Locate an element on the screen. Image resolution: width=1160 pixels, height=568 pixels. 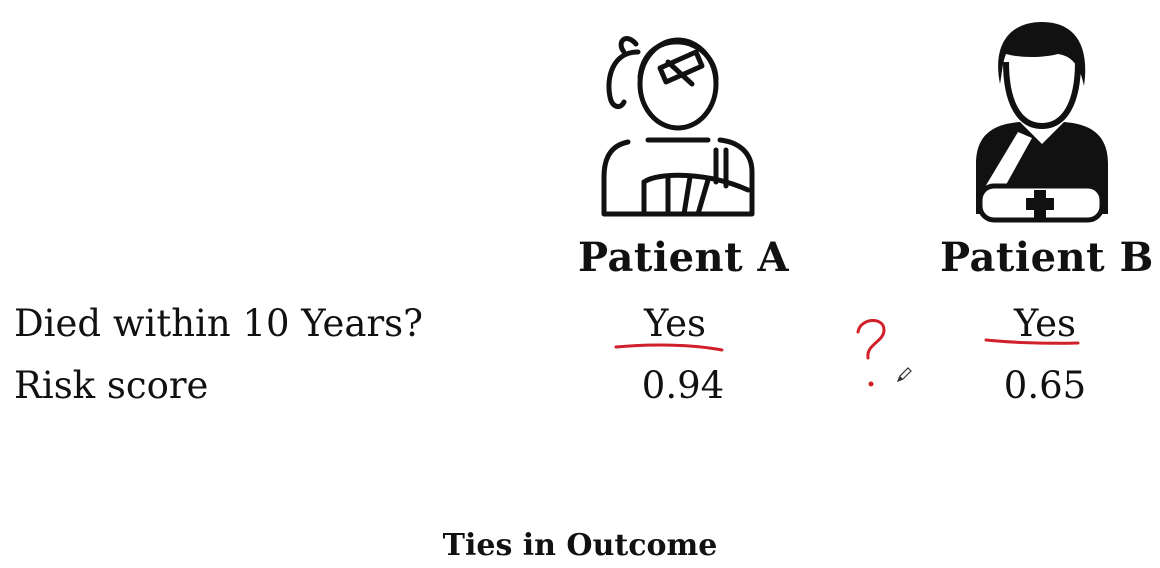
slide-caption: Ties in Outcome is located at coordinates (580, 545).